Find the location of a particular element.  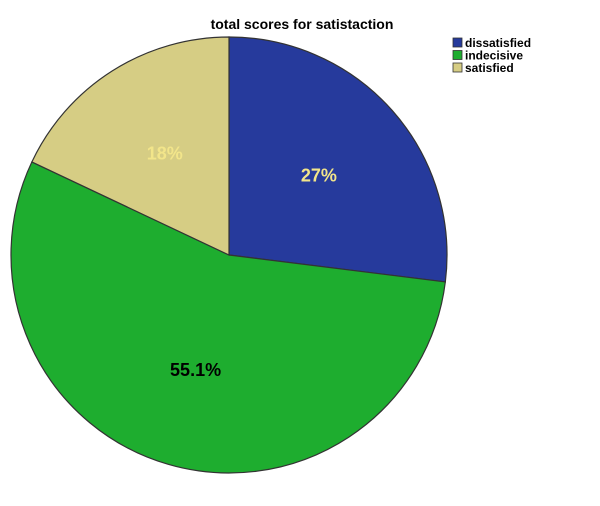

legend-swatch-indecisive is located at coordinates (457, 55).